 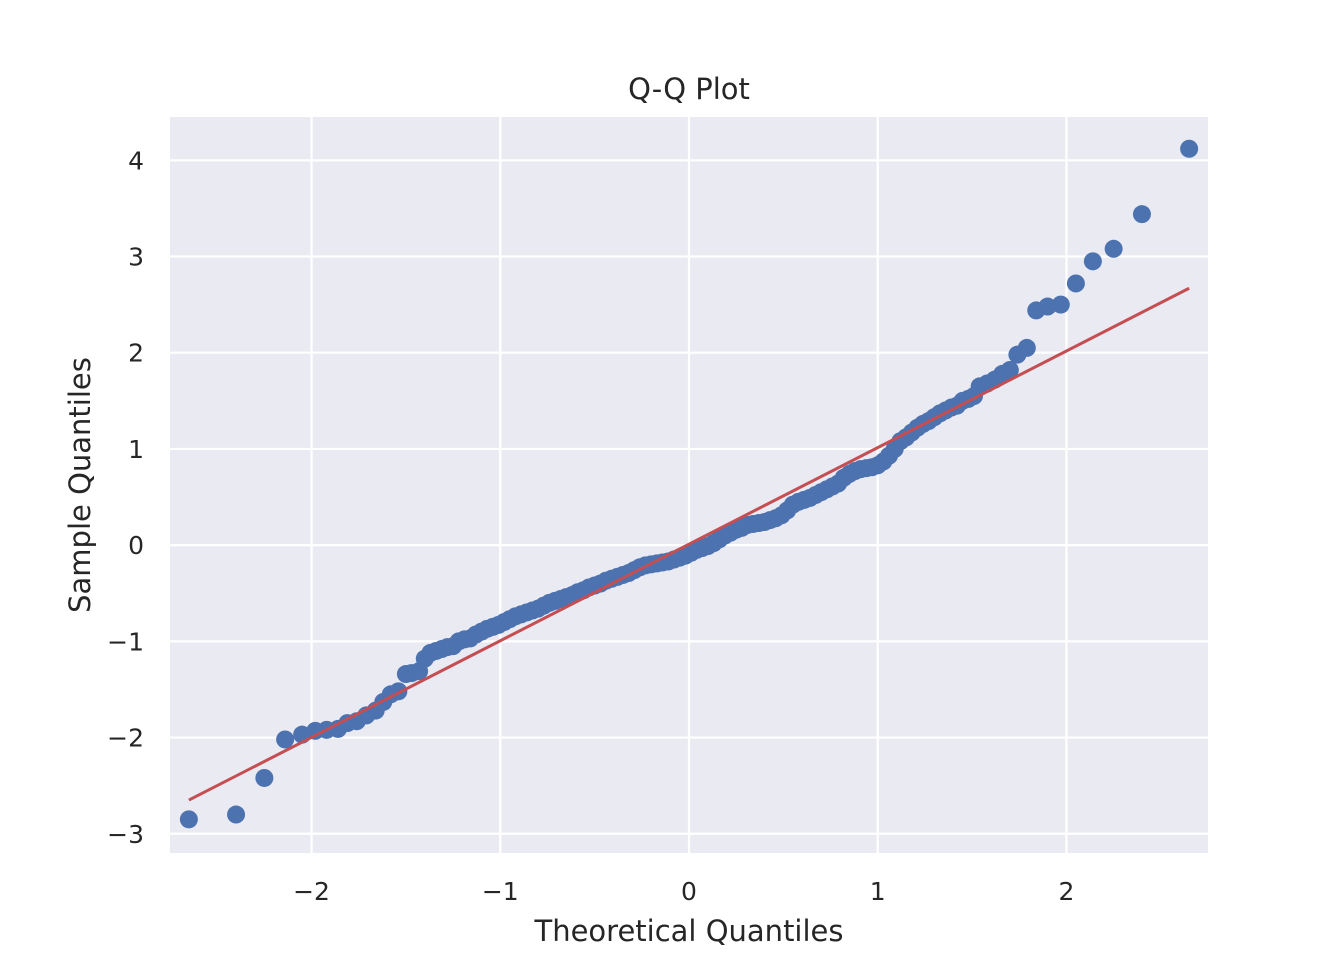 What do you see at coordinates (136, 545) in the screenshot?
I see `y-tick-label: 0` at bounding box center [136, 545].